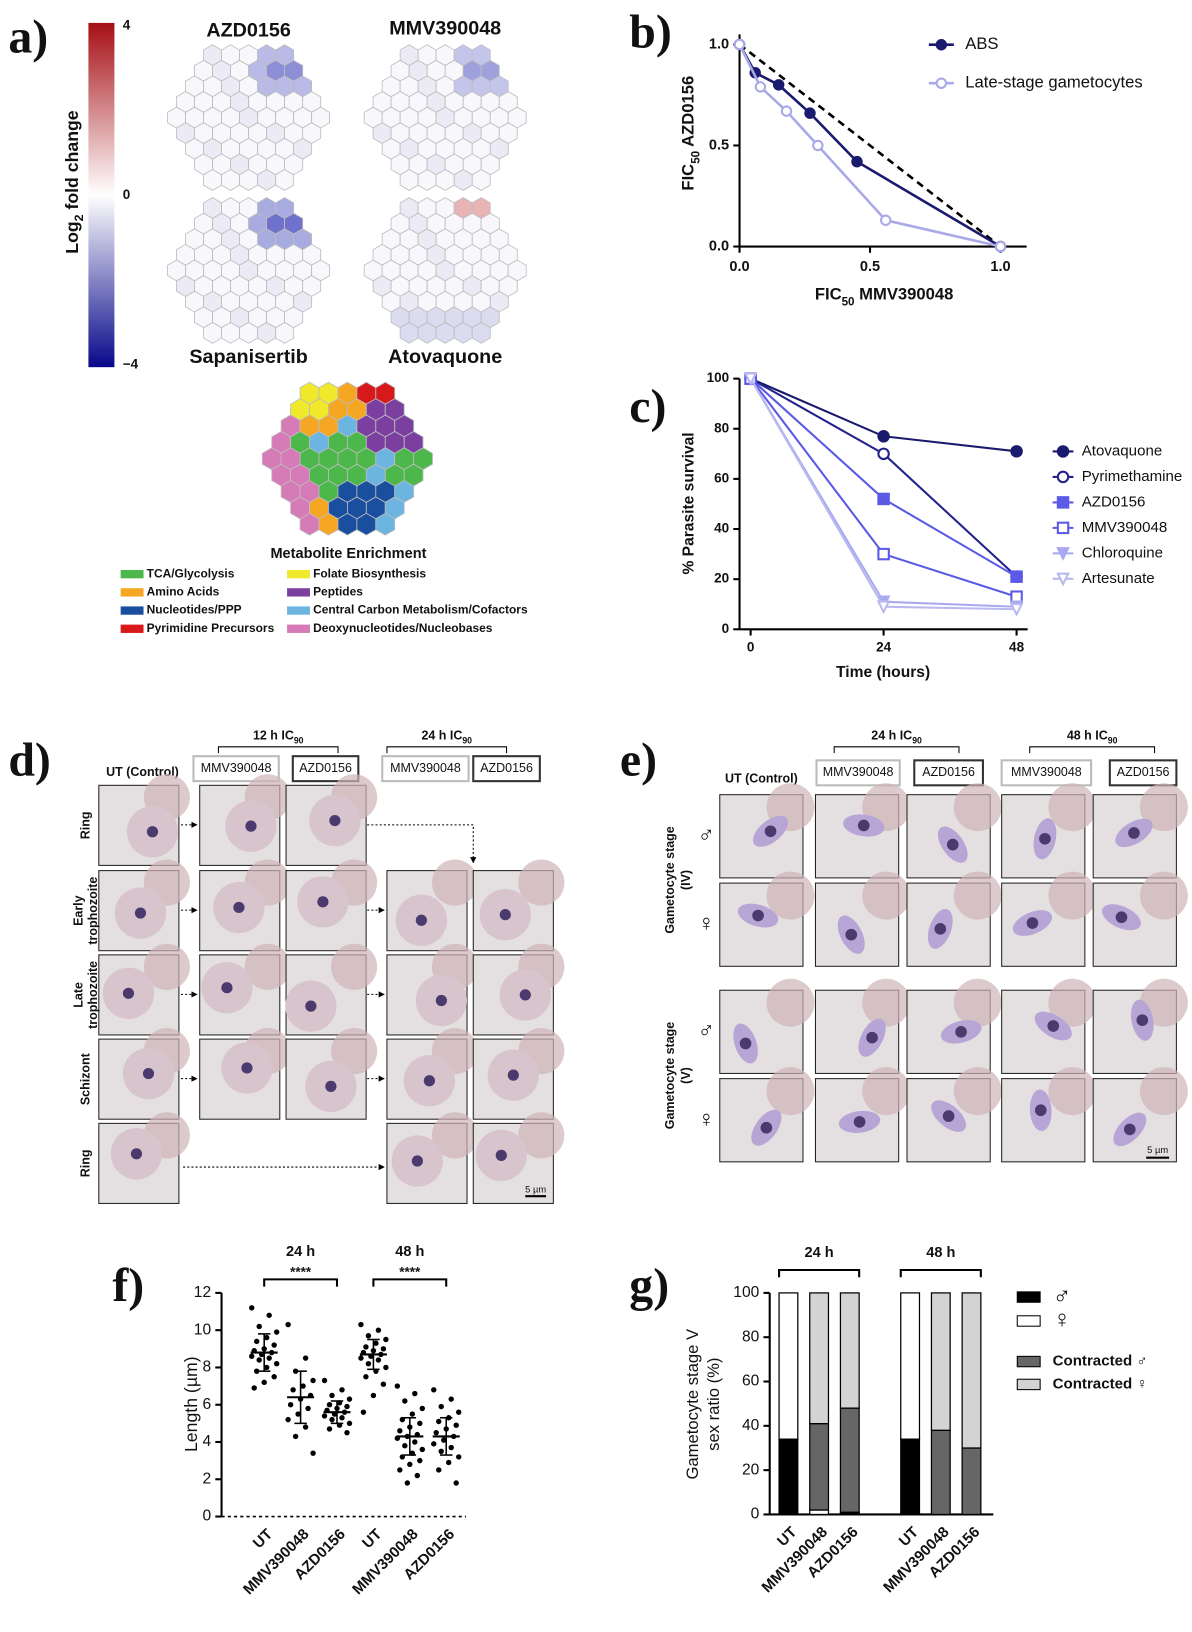 This screenshot has height=1632, width=1192. I want to click on row-label: Early, so click(78, 910).